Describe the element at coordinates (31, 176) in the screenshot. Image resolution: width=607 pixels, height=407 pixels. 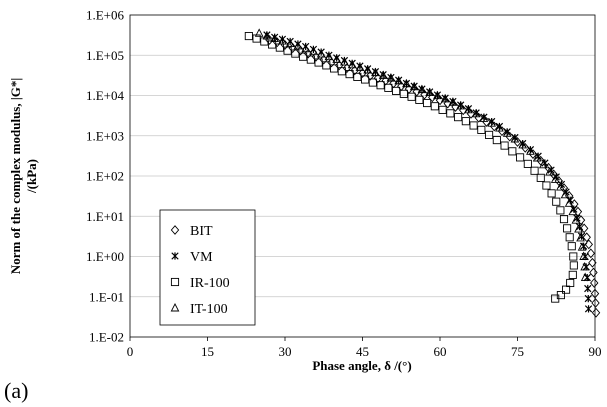
I see `y-axis-title-line2: /(kPa)` at that location.